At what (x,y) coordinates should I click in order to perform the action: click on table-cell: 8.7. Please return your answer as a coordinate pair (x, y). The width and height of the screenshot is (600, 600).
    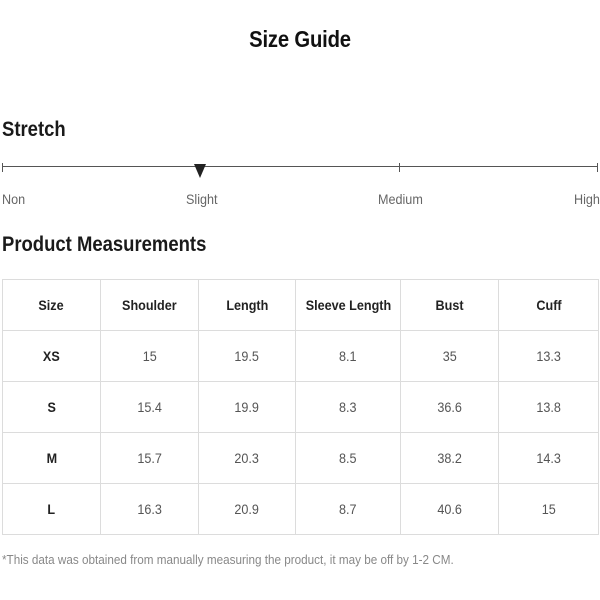
    Looking at the image, I should click on (348, 509).